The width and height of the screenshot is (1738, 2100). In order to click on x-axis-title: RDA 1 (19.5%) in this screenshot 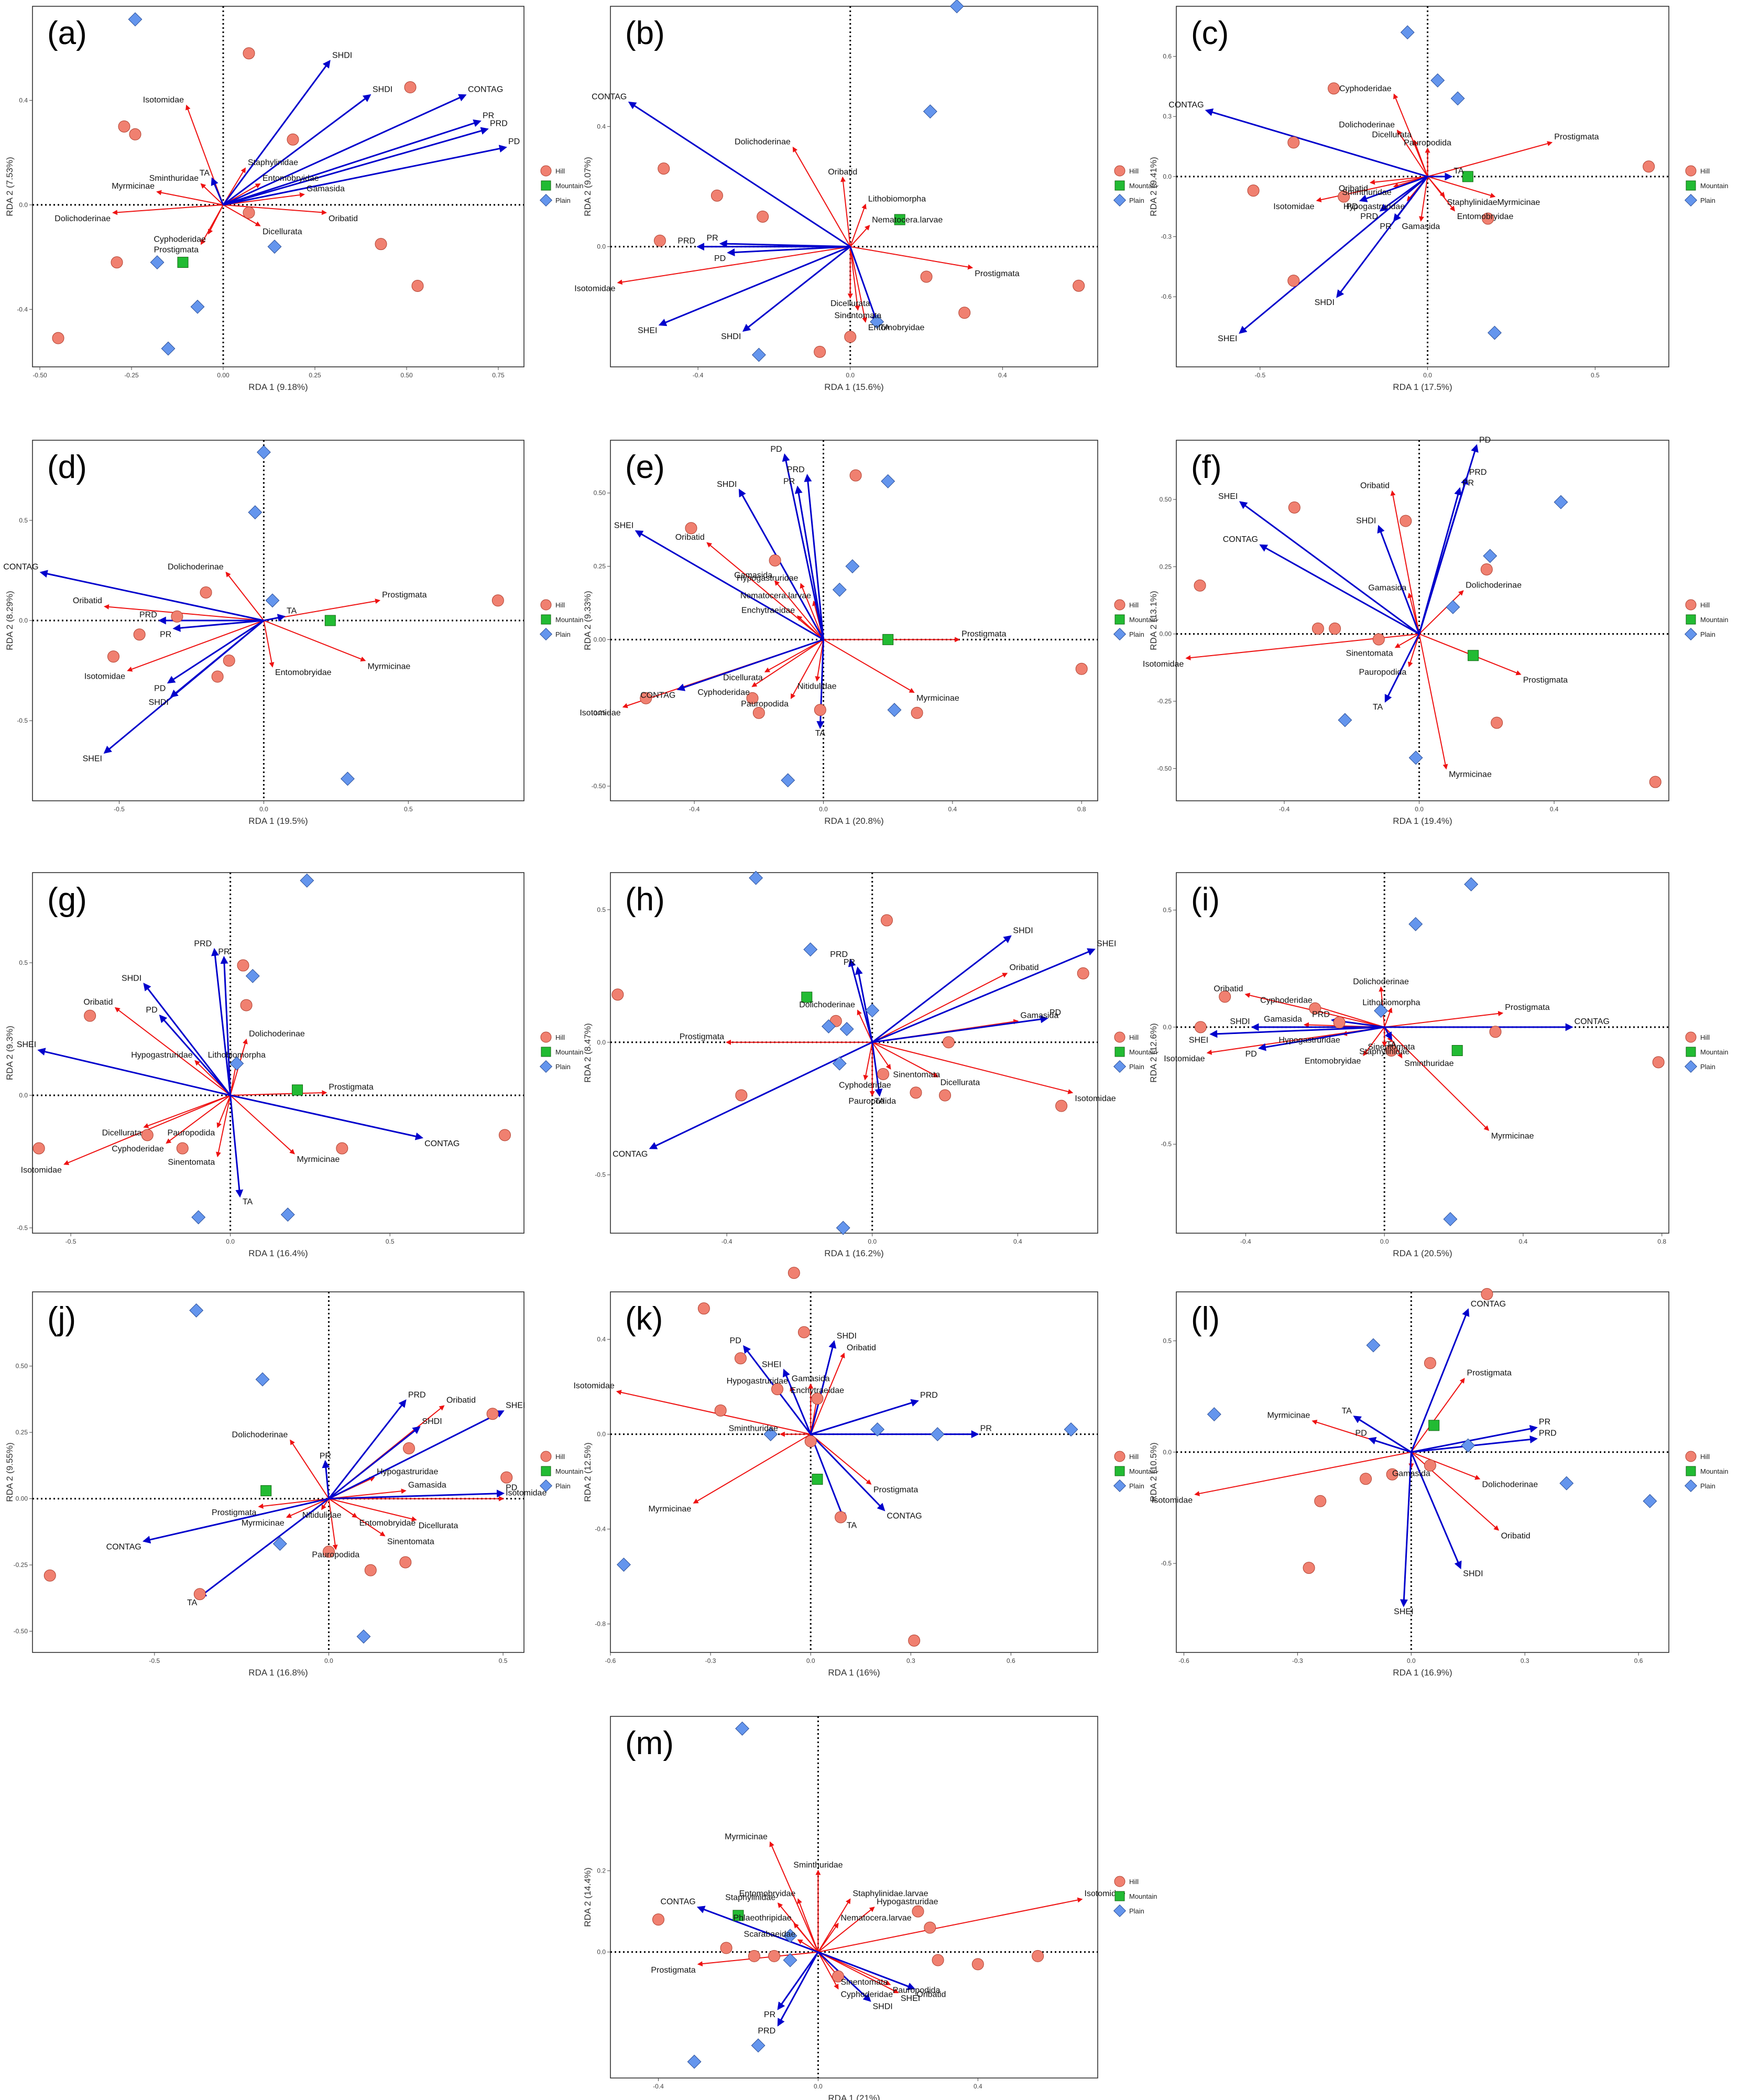, I will do `click(278, 821)`.